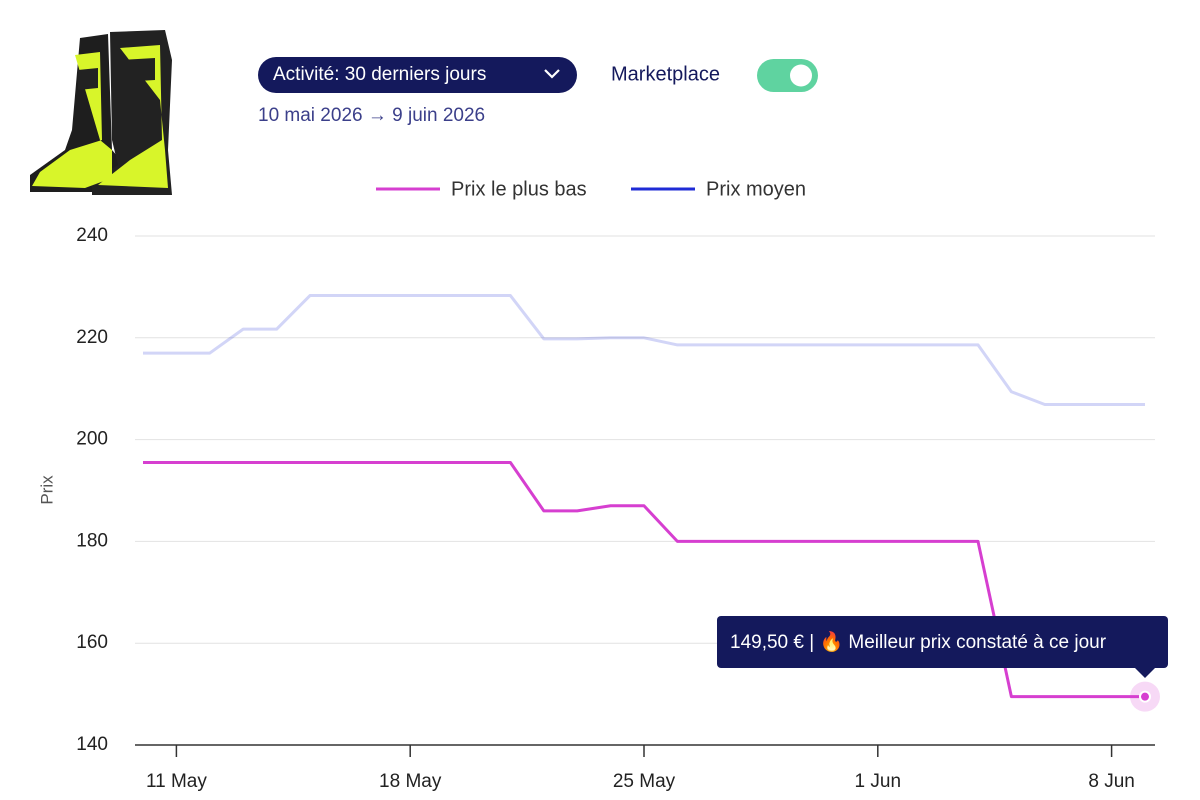  What do you see at coordinates (756, 189) in the screenshot?
I see `legend-label: Prix moyen` at bounding box center [756, 189].